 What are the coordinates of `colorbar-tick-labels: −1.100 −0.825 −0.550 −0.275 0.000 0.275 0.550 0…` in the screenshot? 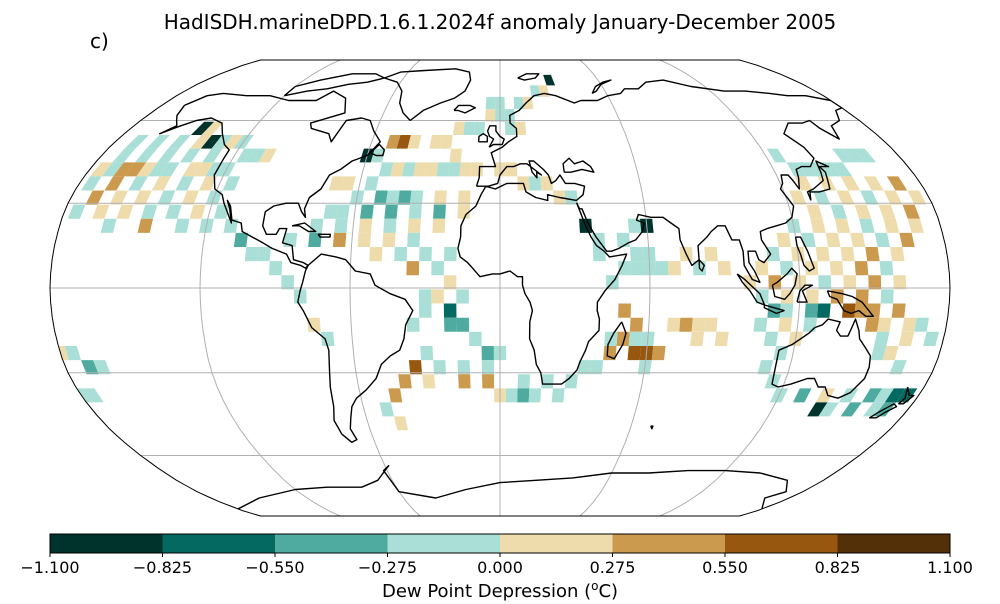 It's located at (500, 569).